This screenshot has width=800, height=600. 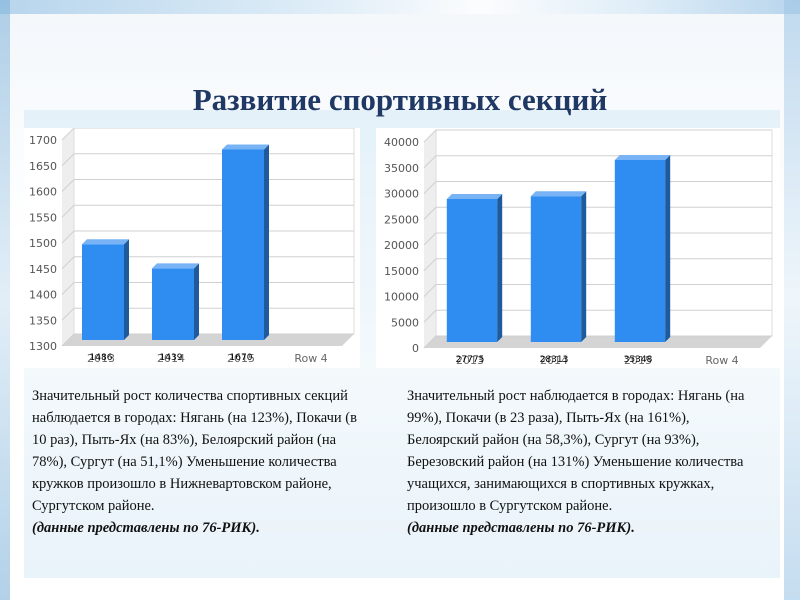 I want to click on y-tick-label: 1700, so click(x=43, y=140).